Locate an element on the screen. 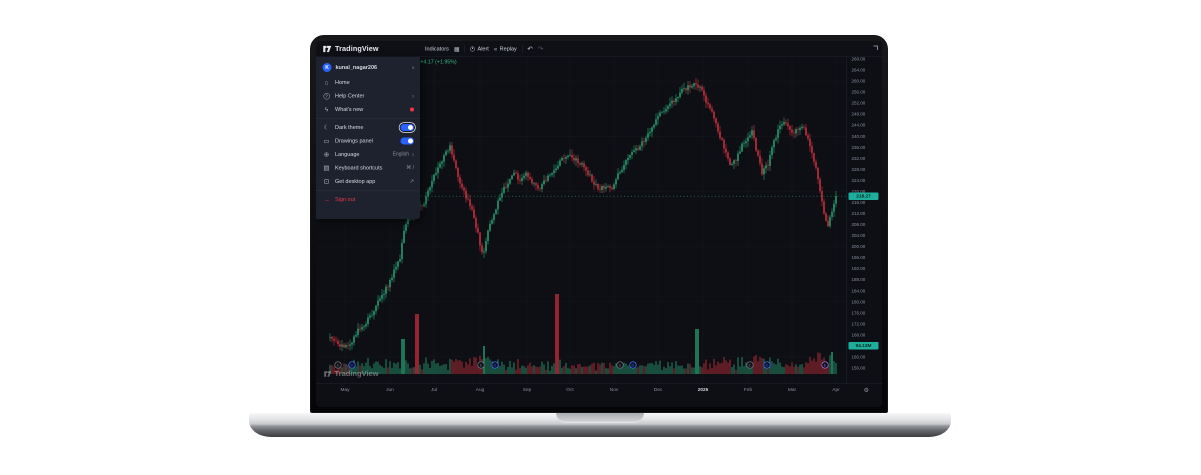 The height and width of the screenshot is (475, 1201). menu-item-keyboard-shortcuts: ▤ Keyboard shortcuts ⌘ / is located at coordinates (368, 168).